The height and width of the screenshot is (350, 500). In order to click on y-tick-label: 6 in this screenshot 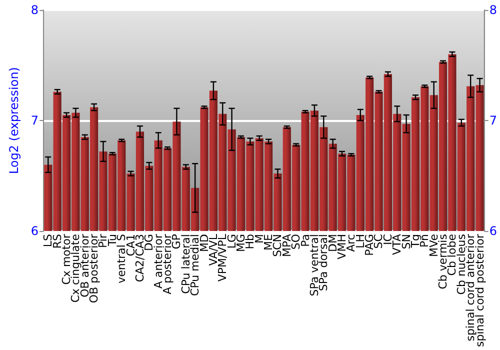, I will do `click(34, 231)`.